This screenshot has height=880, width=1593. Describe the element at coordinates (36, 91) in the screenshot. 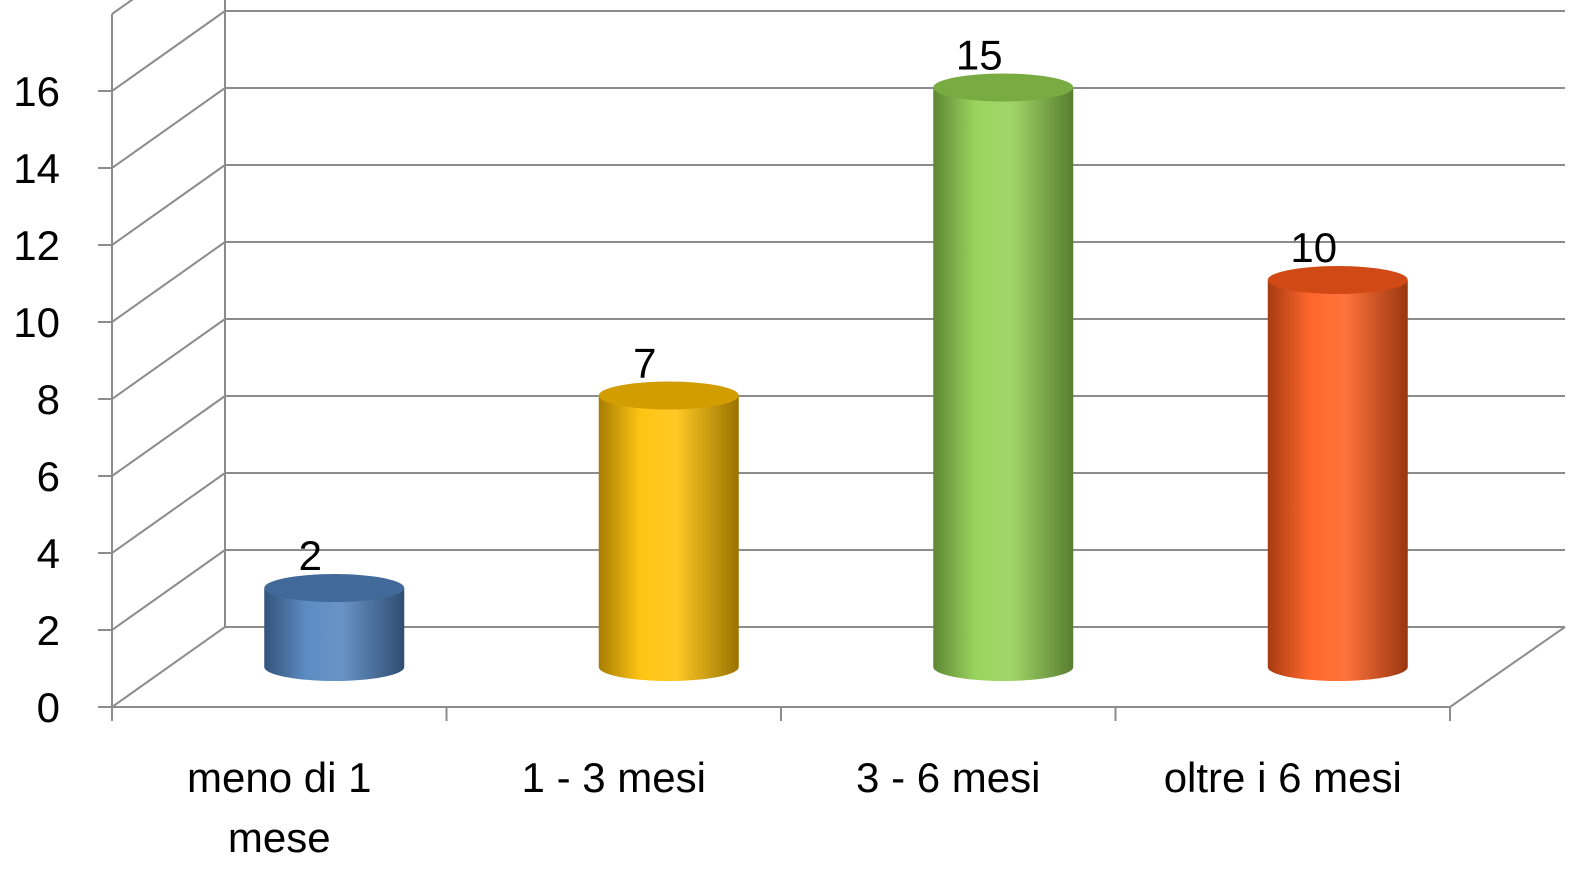

I see `y-tick-label: 16` at that location.